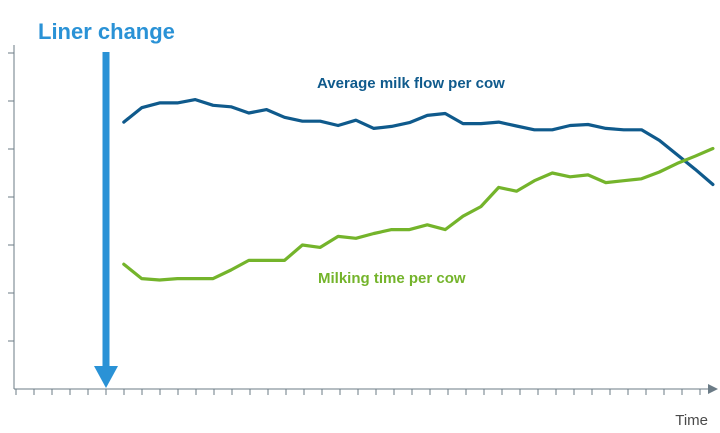 This screenshot has height=433, width=720. Describe the element at coordinates (392, 278) in the screenshot. I see `series-label-milking-time: Milking time per cow` at that location.